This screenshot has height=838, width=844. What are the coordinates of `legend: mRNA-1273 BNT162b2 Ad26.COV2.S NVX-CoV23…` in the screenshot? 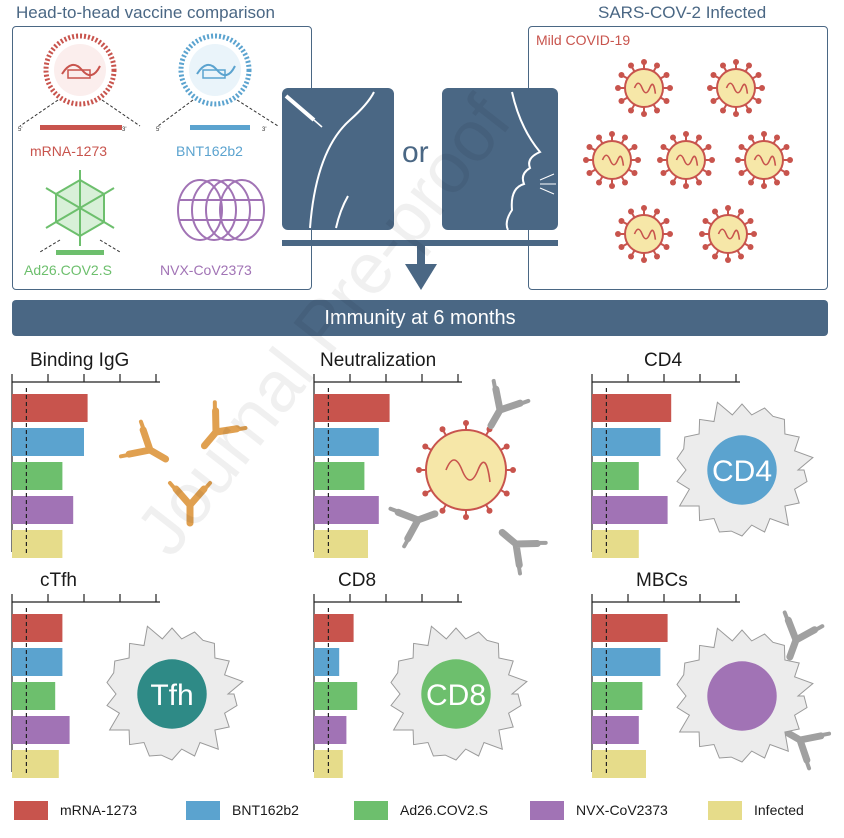 It's located at (422, 811).